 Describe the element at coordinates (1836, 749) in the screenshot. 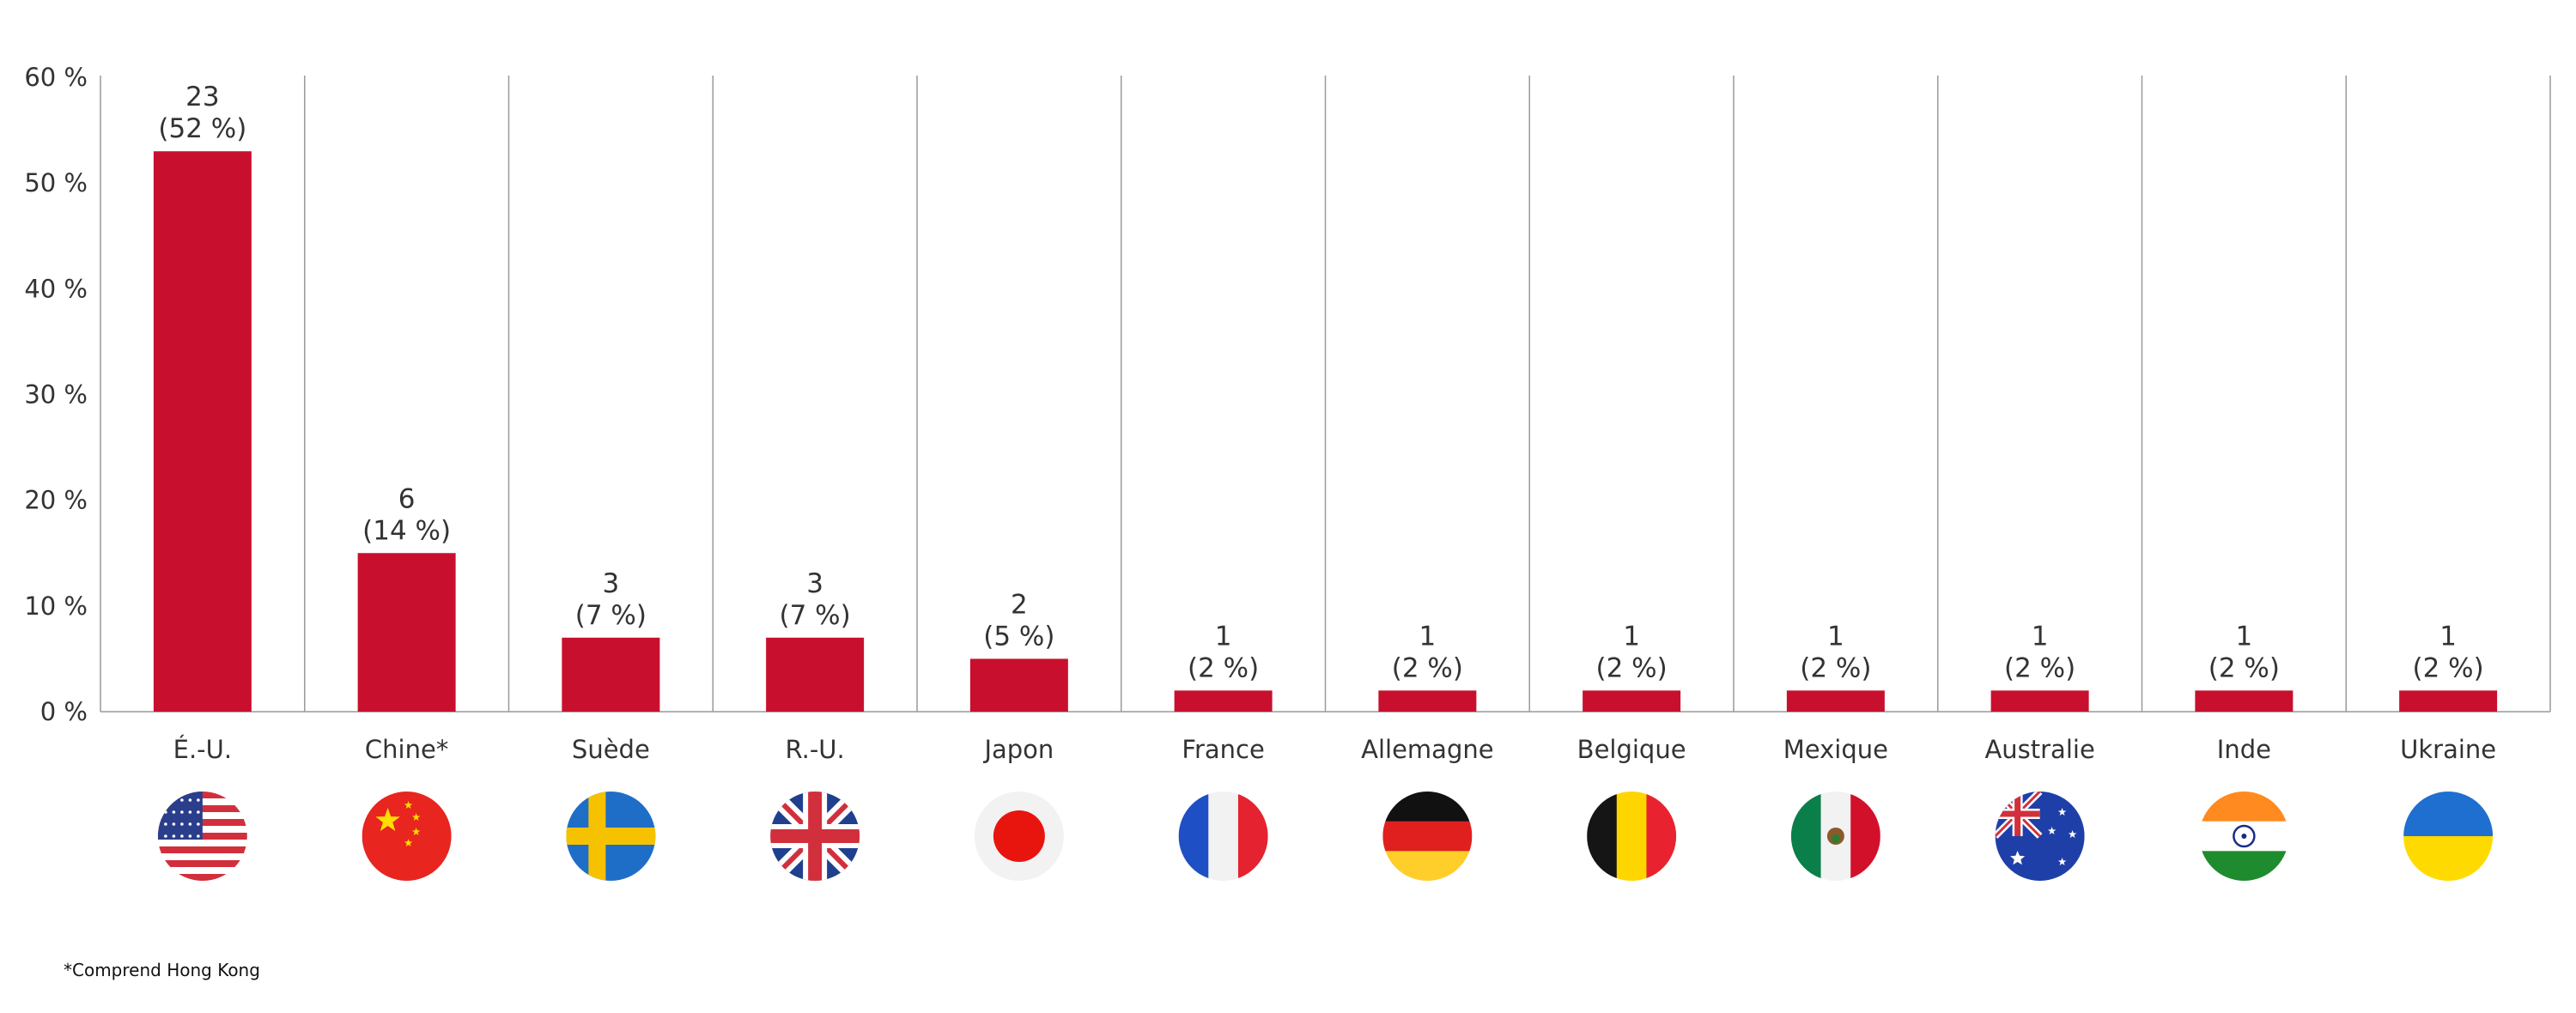

I see `category-label: Mexique` at that location.